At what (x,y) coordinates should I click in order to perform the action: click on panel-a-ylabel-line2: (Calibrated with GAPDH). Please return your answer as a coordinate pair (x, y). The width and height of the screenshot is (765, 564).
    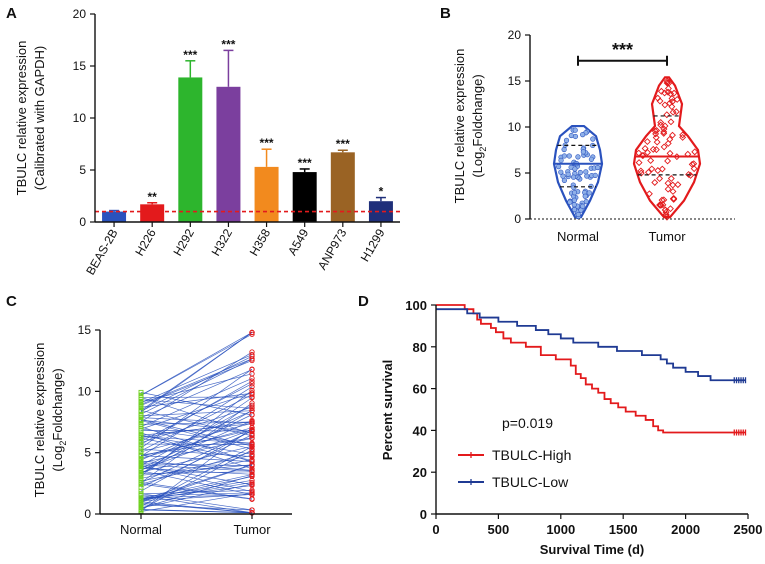
    Looking at the image, I should click on (39, 118).